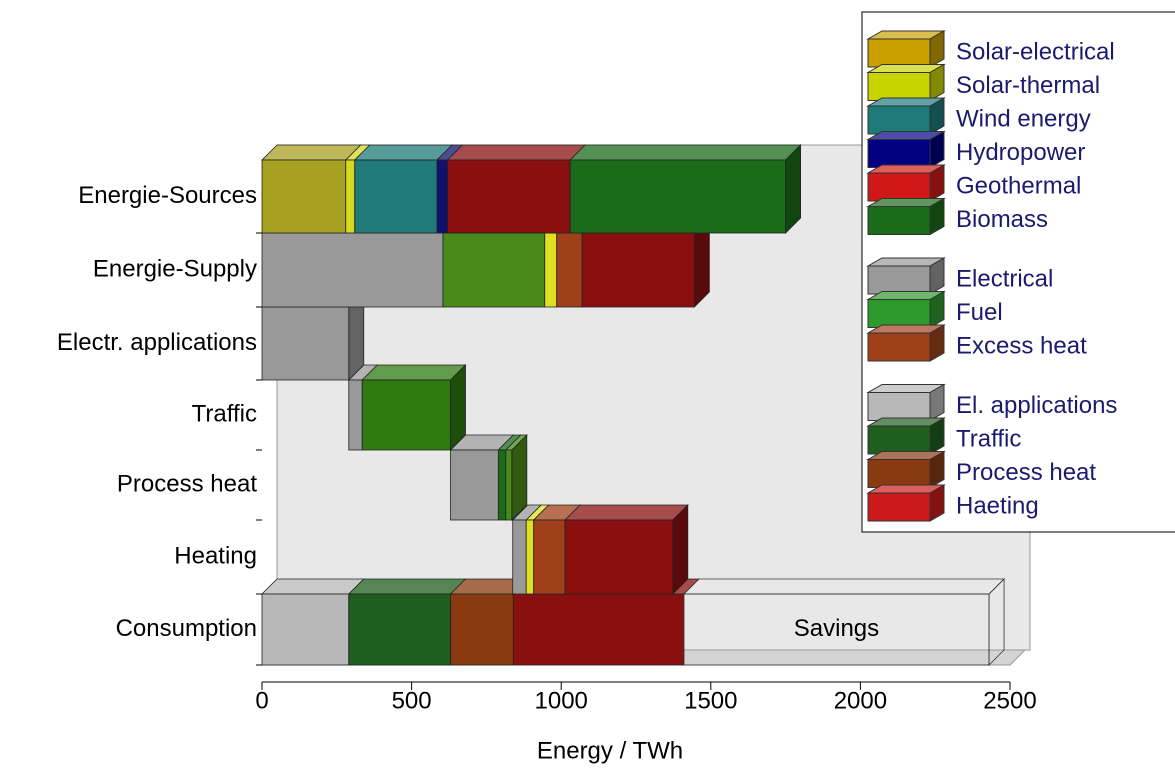 The width and height of the screenshot is (1175, 771). Describe the element at coordinates (167, 195) in the screenshot. I see `row-label: Energie-Sources` at that location.